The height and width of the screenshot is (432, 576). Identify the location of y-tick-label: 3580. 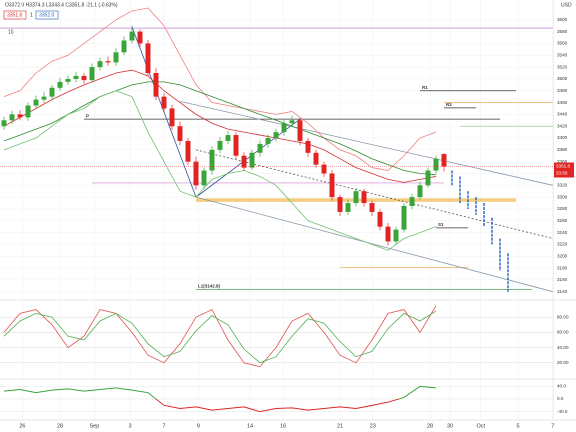
(562, 31).